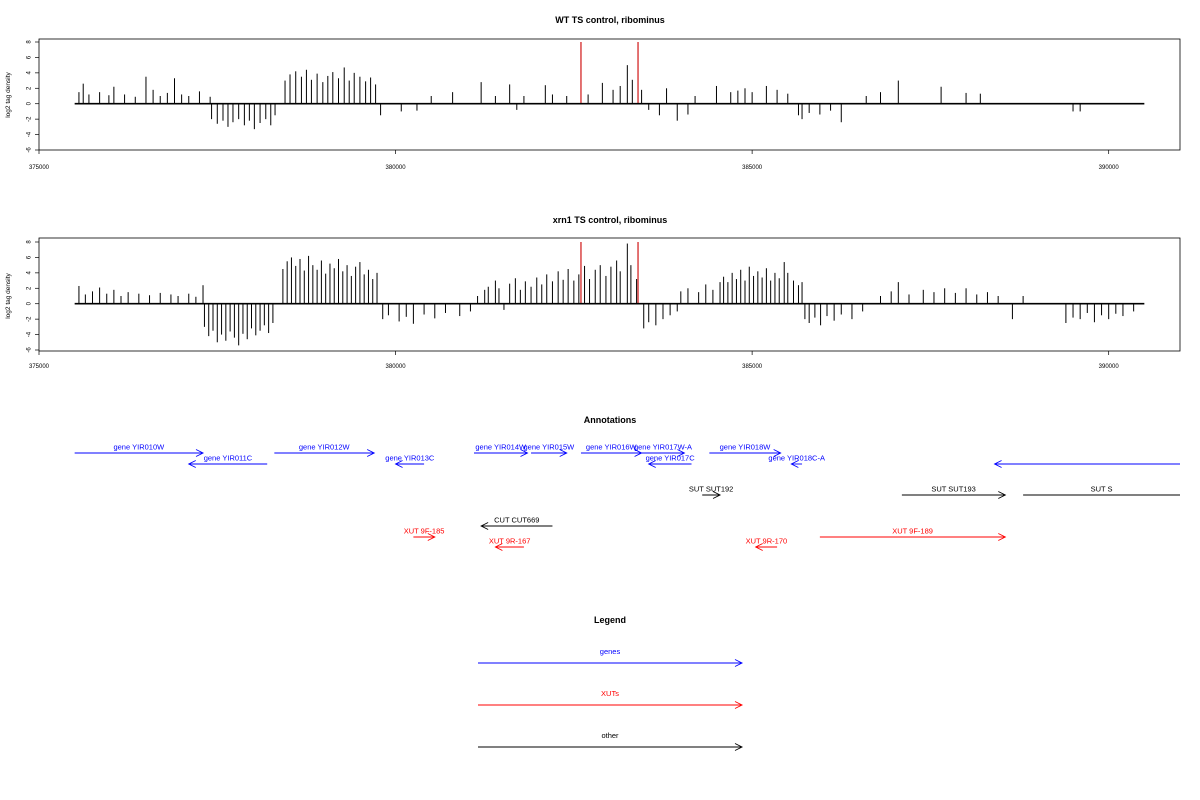 This screenshot has width=1200, height=800. What do you see at coordinates (30, 42) in the screenshot?
I see `wt-y-tick-label: 8` at bounding box center [30, 42].